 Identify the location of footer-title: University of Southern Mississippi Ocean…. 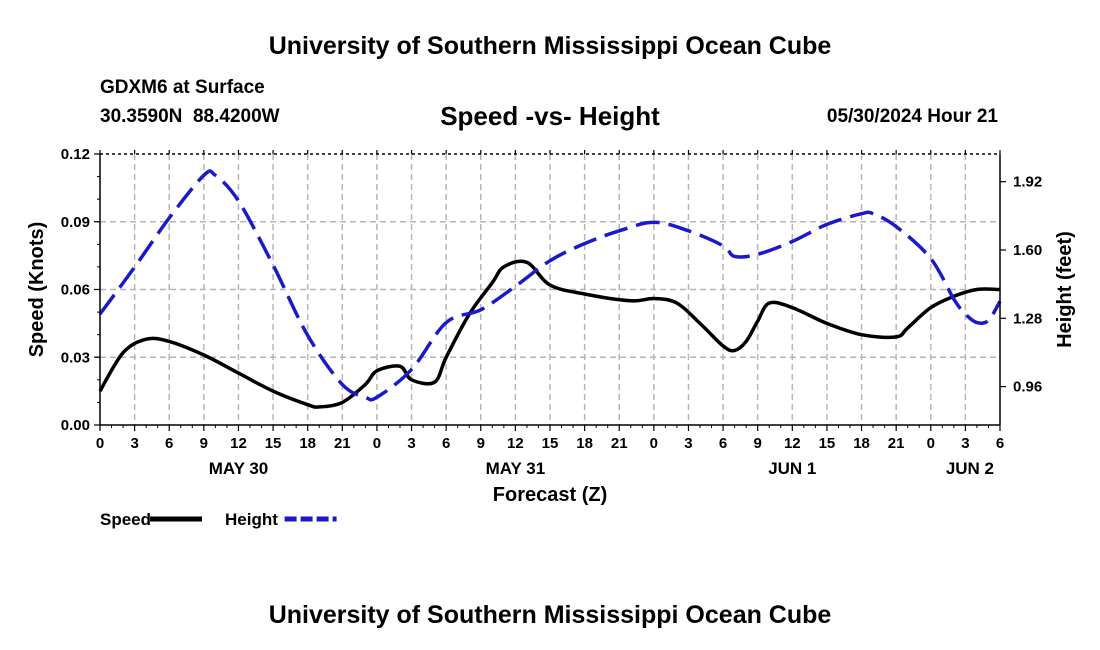
(550, 615).